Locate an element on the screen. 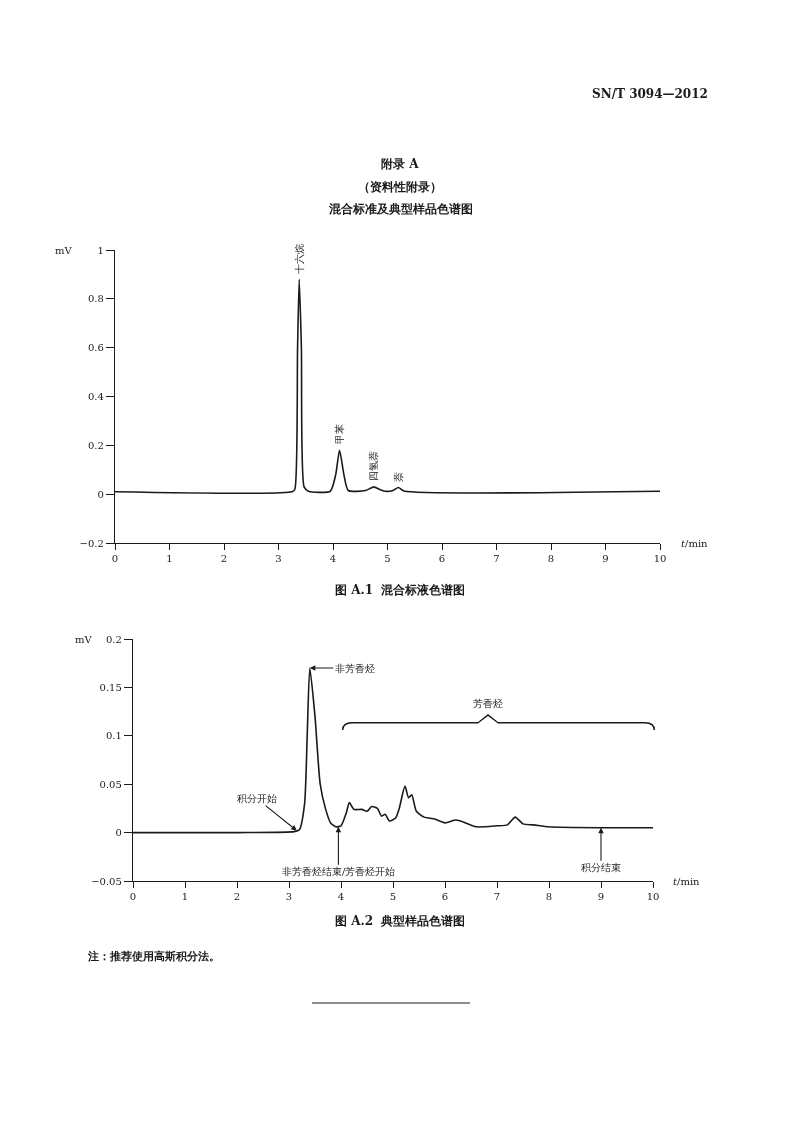  text: 图 A.2 典型样品色谱图 is located at coordinates (400, 921).